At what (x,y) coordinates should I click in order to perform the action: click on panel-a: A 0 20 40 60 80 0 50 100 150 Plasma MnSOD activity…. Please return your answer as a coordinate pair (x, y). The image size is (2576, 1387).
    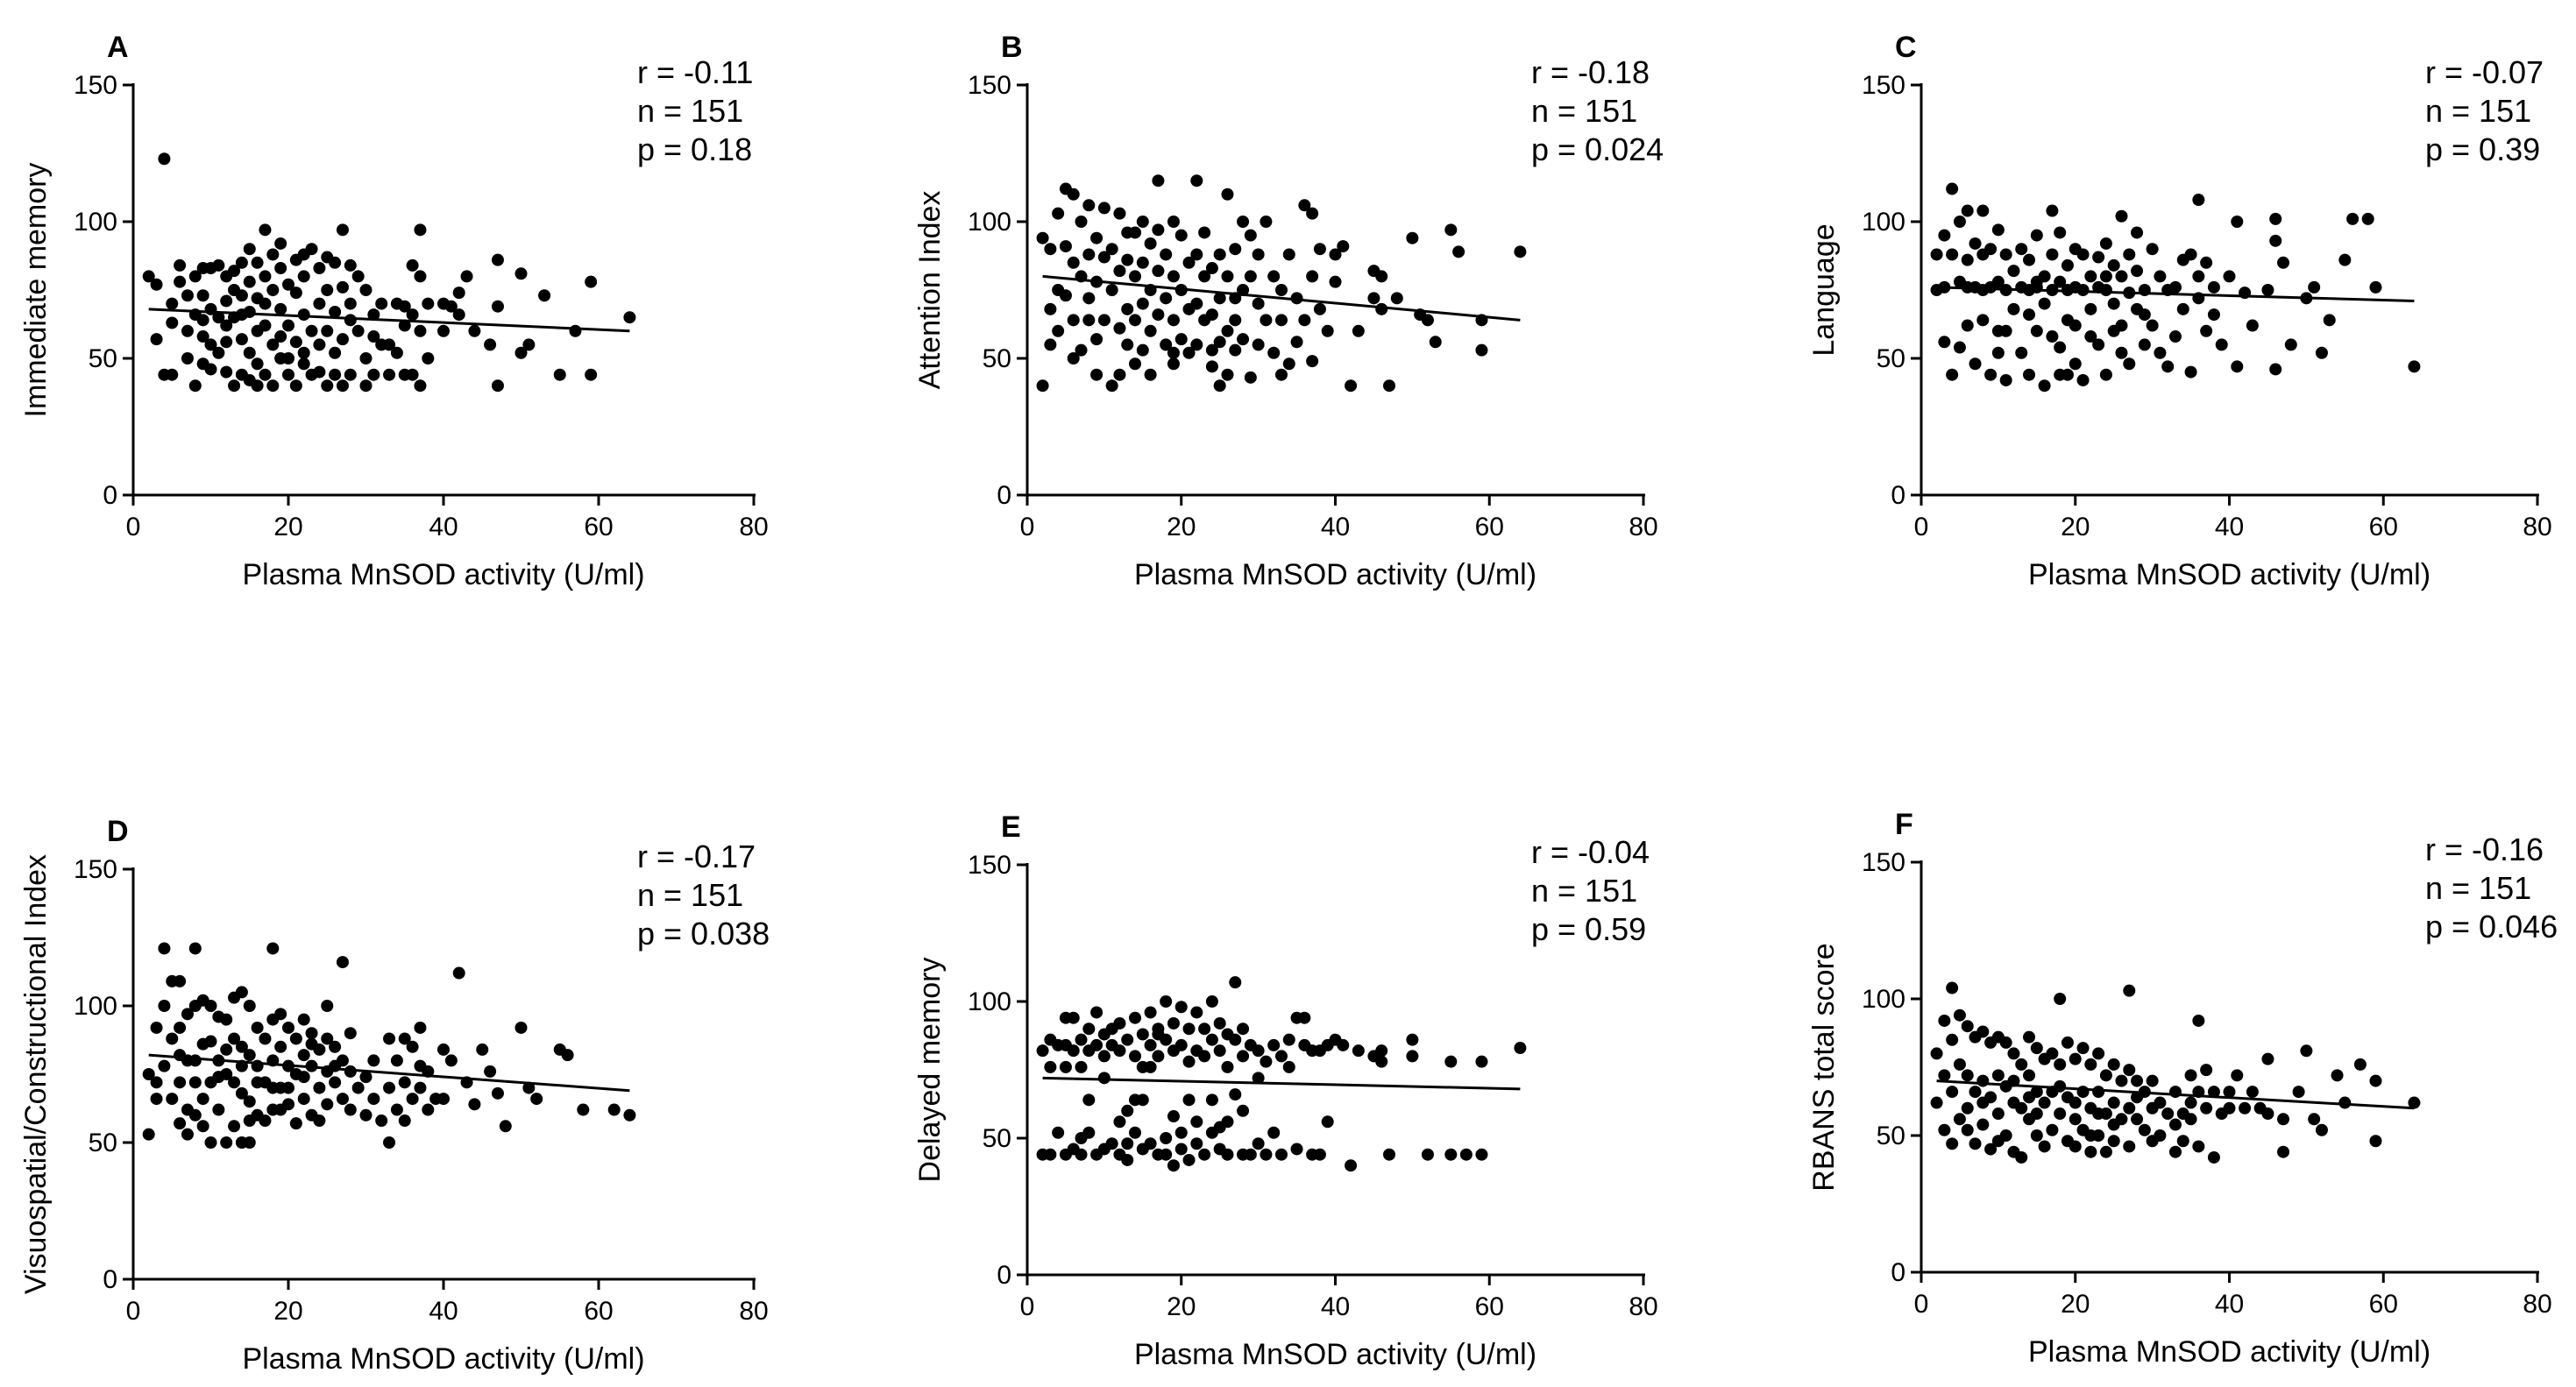
    Looking at the image, I should click on (394, 311).